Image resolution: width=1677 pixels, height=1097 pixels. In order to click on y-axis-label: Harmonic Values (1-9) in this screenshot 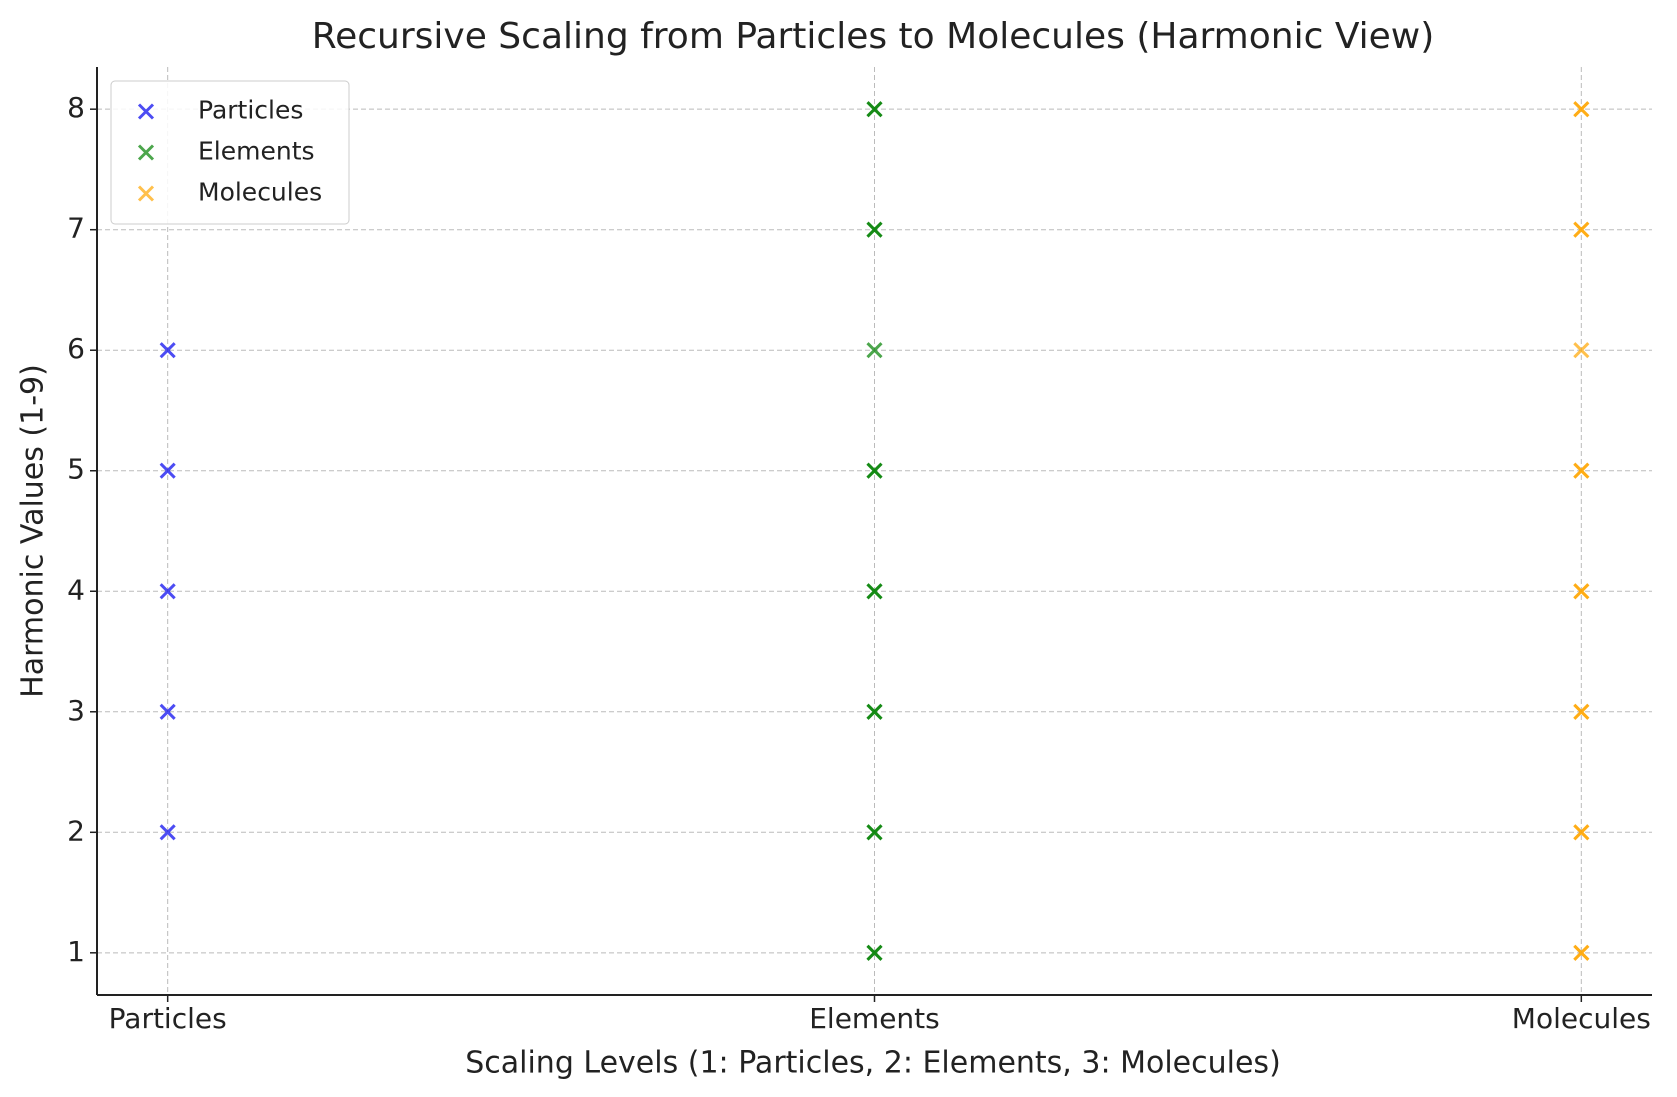, I will do `click(33, 531)`.